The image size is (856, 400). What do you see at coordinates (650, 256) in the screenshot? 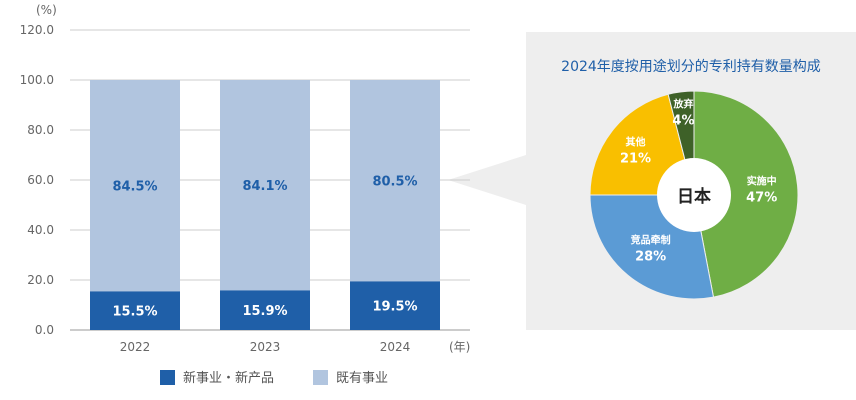
I see `pie-slice-value: 28%` at bounding box center [650, 256].